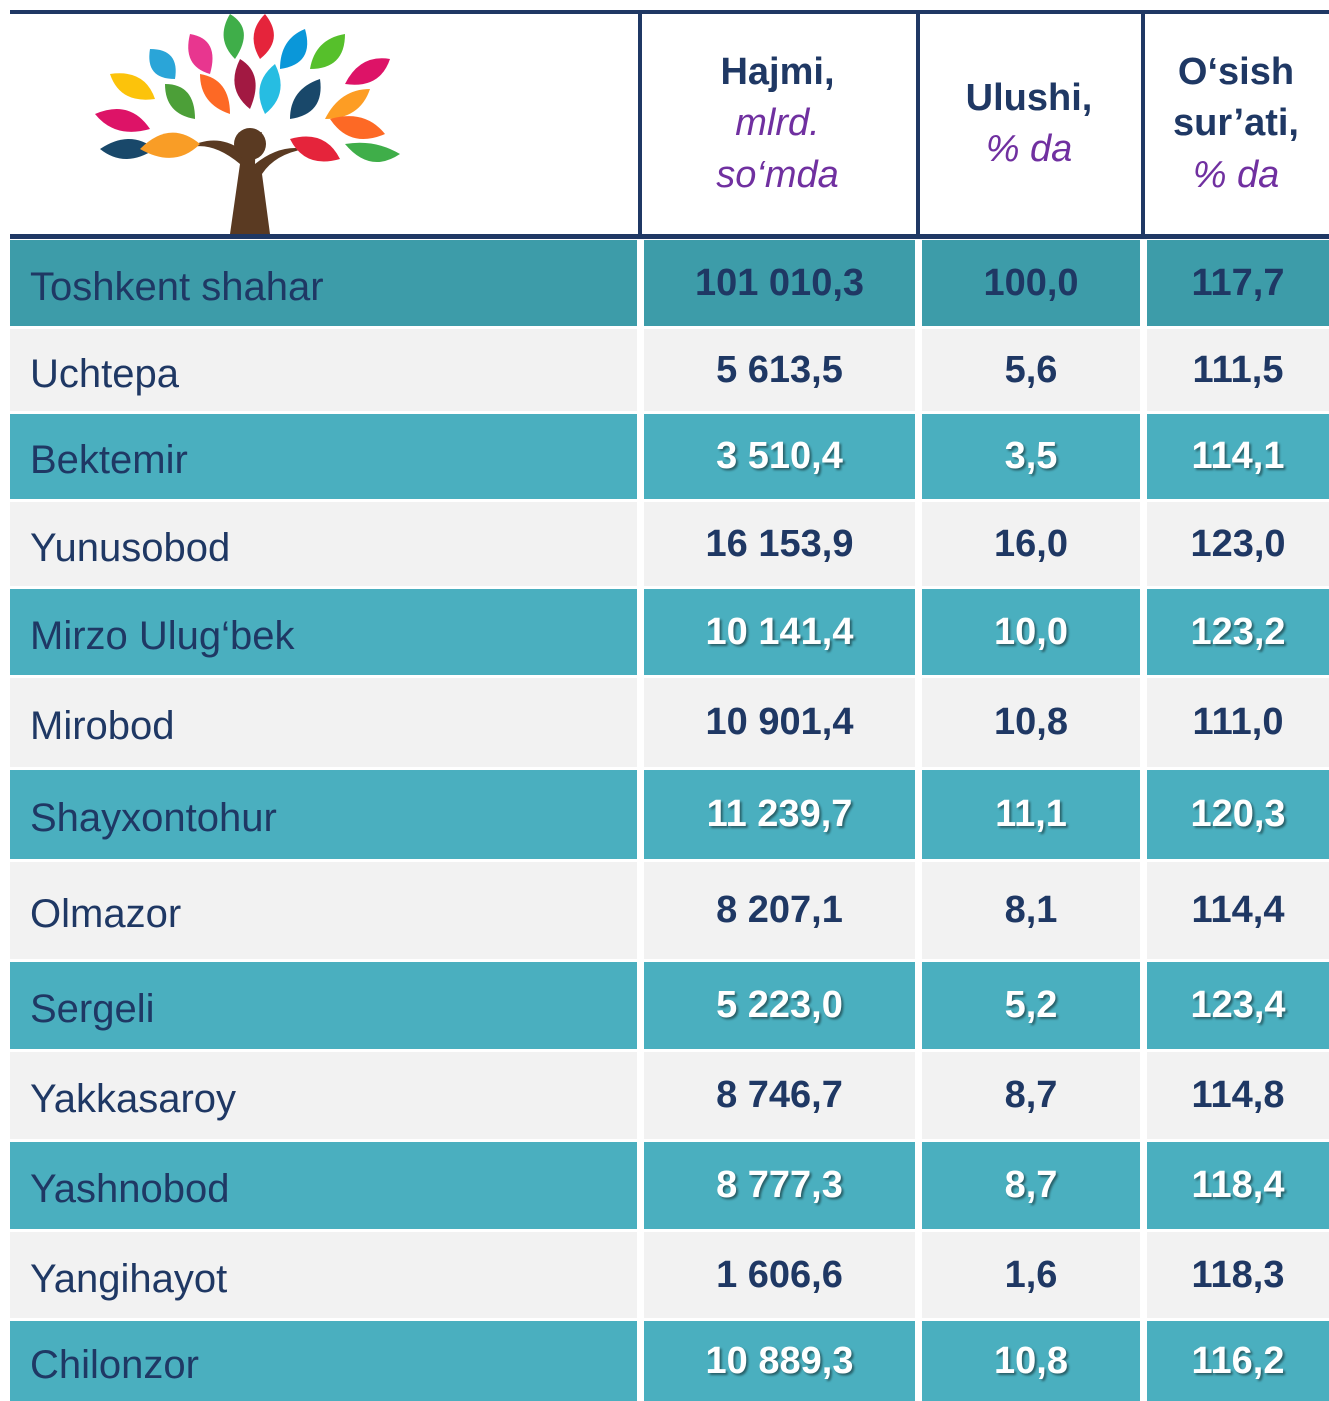 This screenshot has height=1401, width=1329. I want to click on row-name: Uchtepa, so click(323, 370).